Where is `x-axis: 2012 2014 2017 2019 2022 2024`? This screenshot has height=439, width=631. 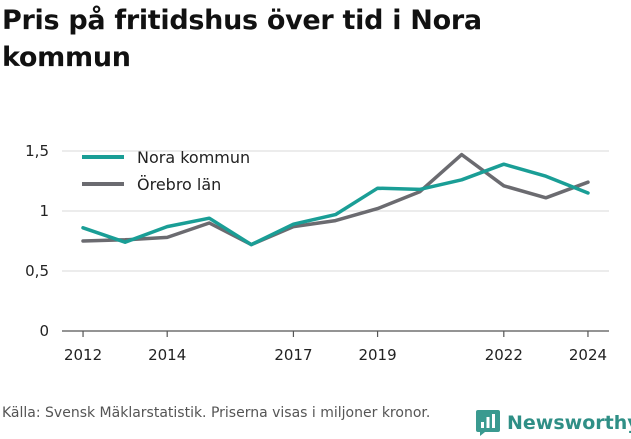
x-axis: 2012 2014 2017 2019 2022 2024 is located at coordinates (335, 347).